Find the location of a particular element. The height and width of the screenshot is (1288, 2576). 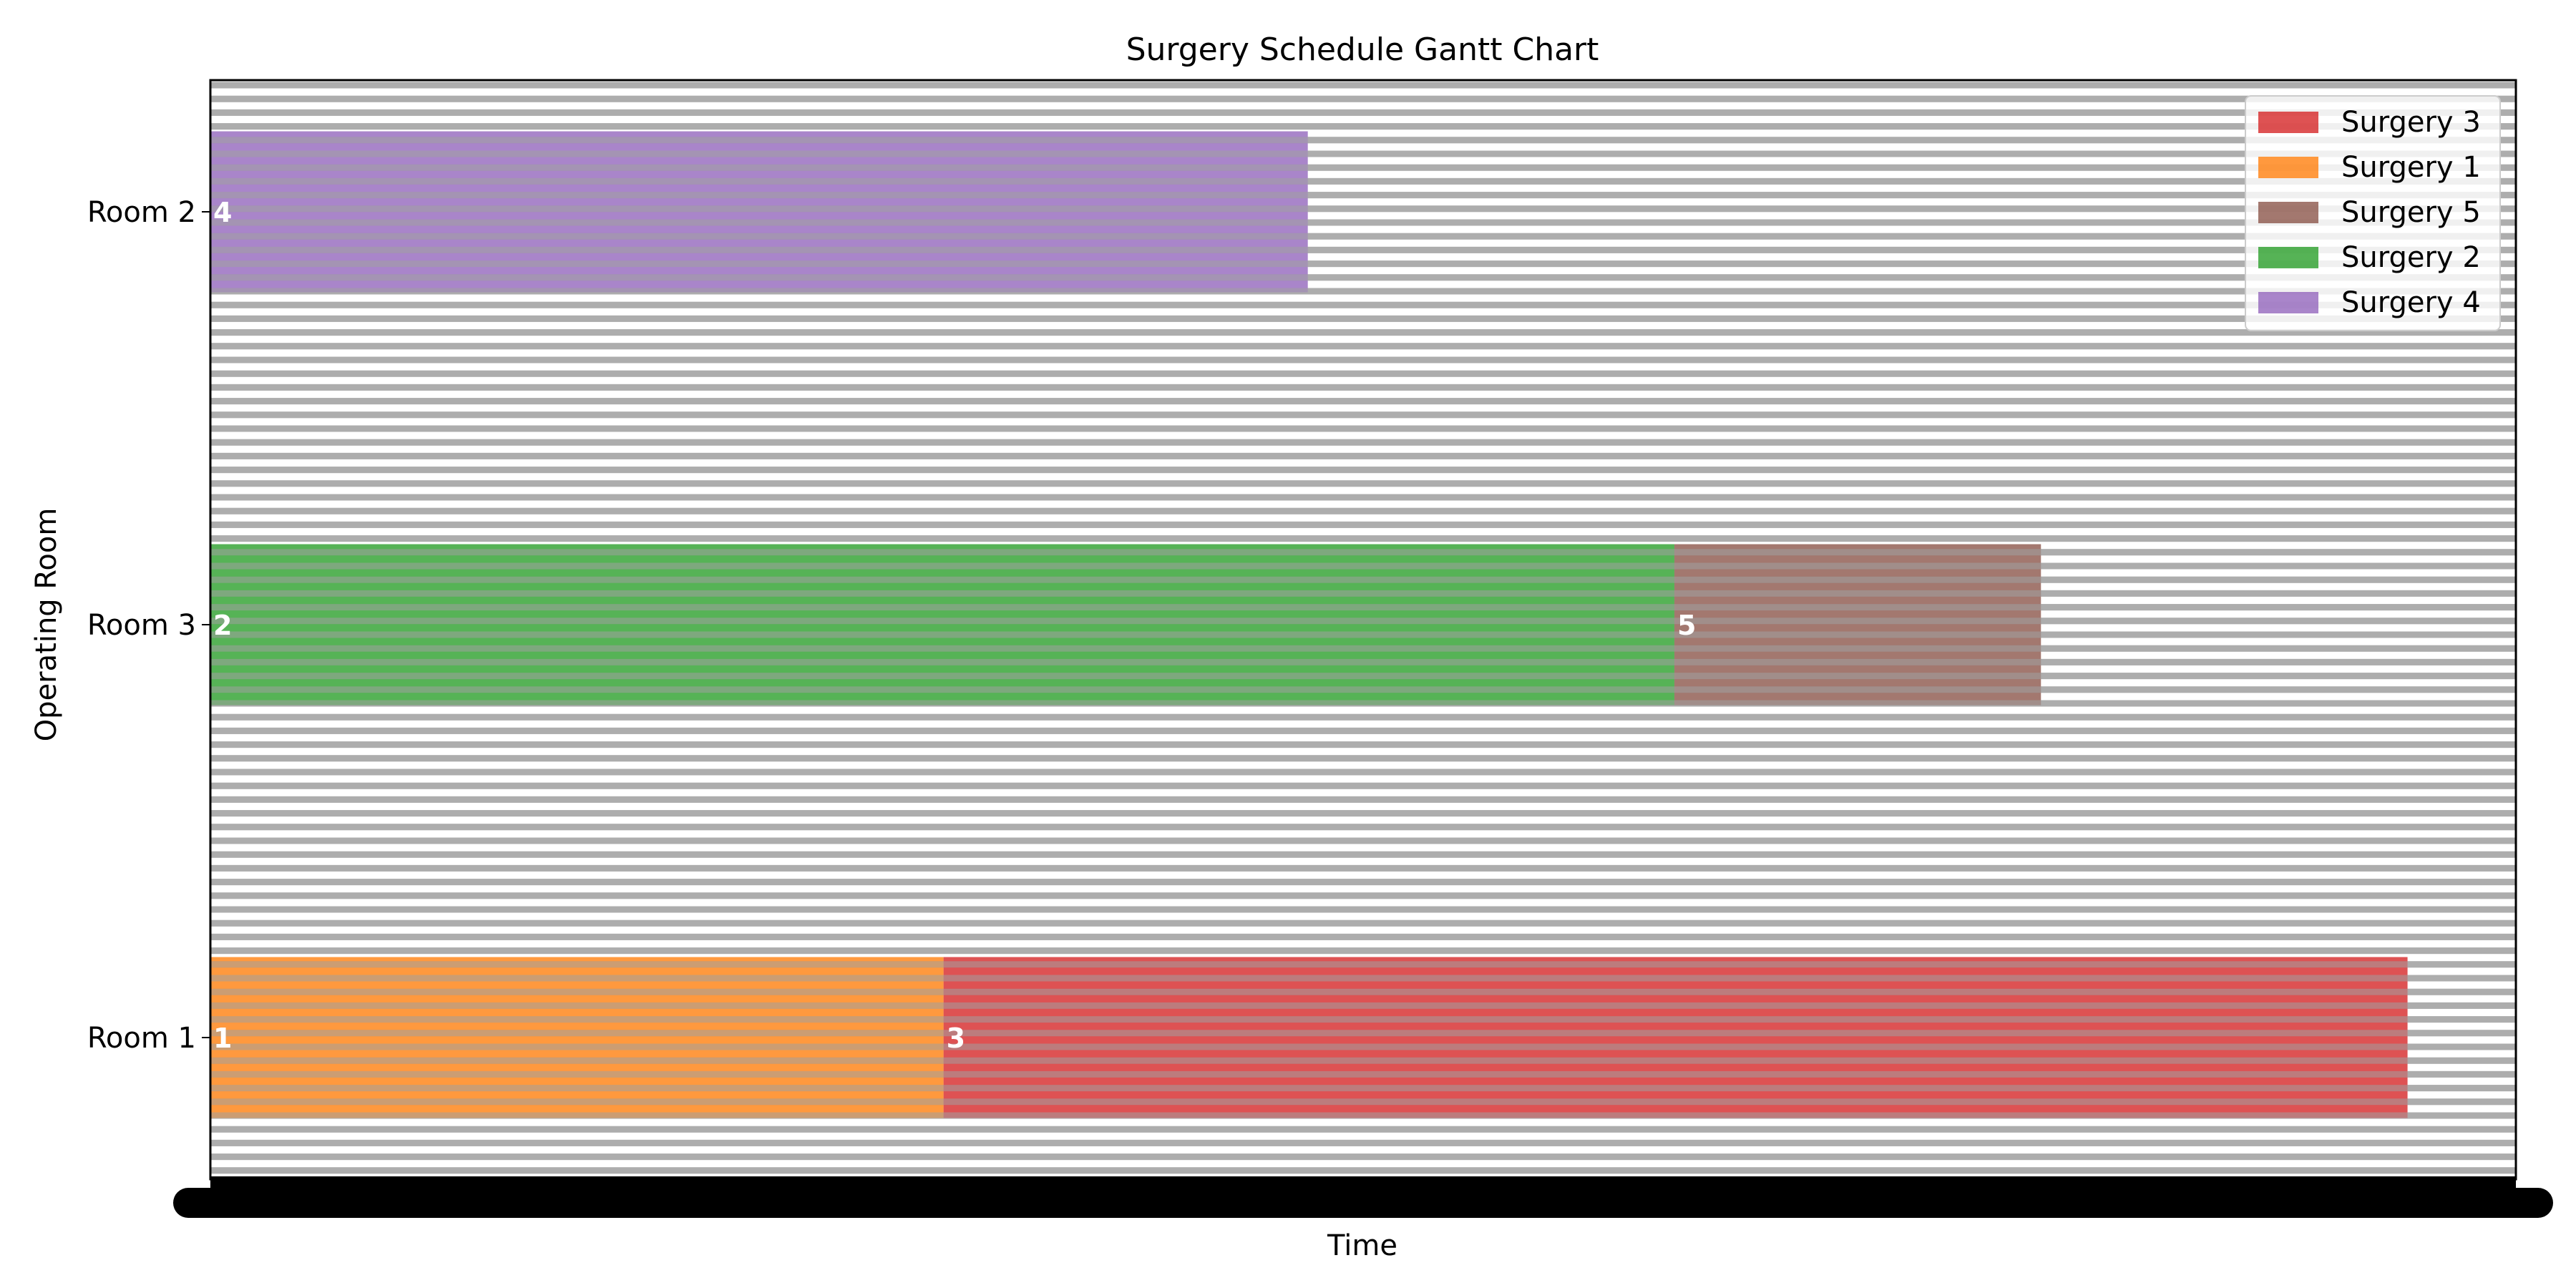

x-ticks-band is located at coordinates (1363, 1182).